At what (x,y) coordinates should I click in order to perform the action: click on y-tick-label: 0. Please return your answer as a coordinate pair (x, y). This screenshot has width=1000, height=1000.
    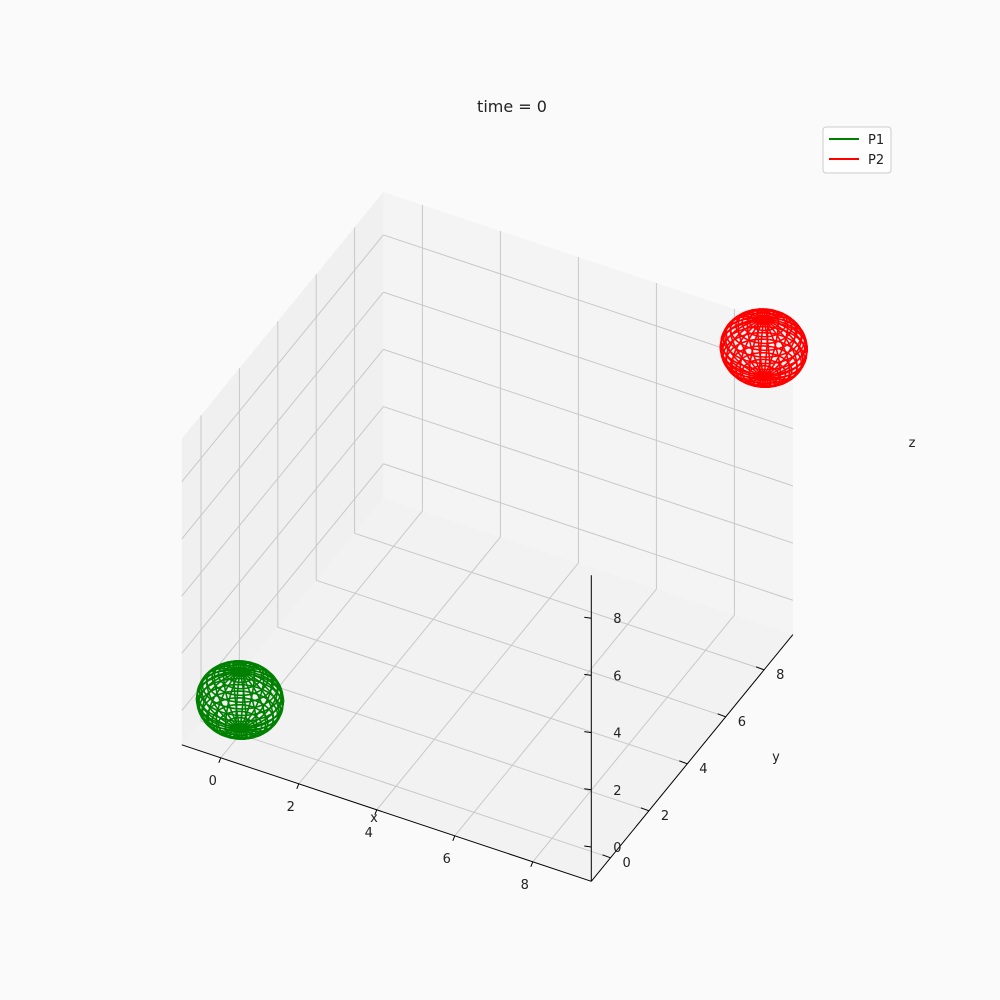
    Looking at the image, I should click on (627, 863).